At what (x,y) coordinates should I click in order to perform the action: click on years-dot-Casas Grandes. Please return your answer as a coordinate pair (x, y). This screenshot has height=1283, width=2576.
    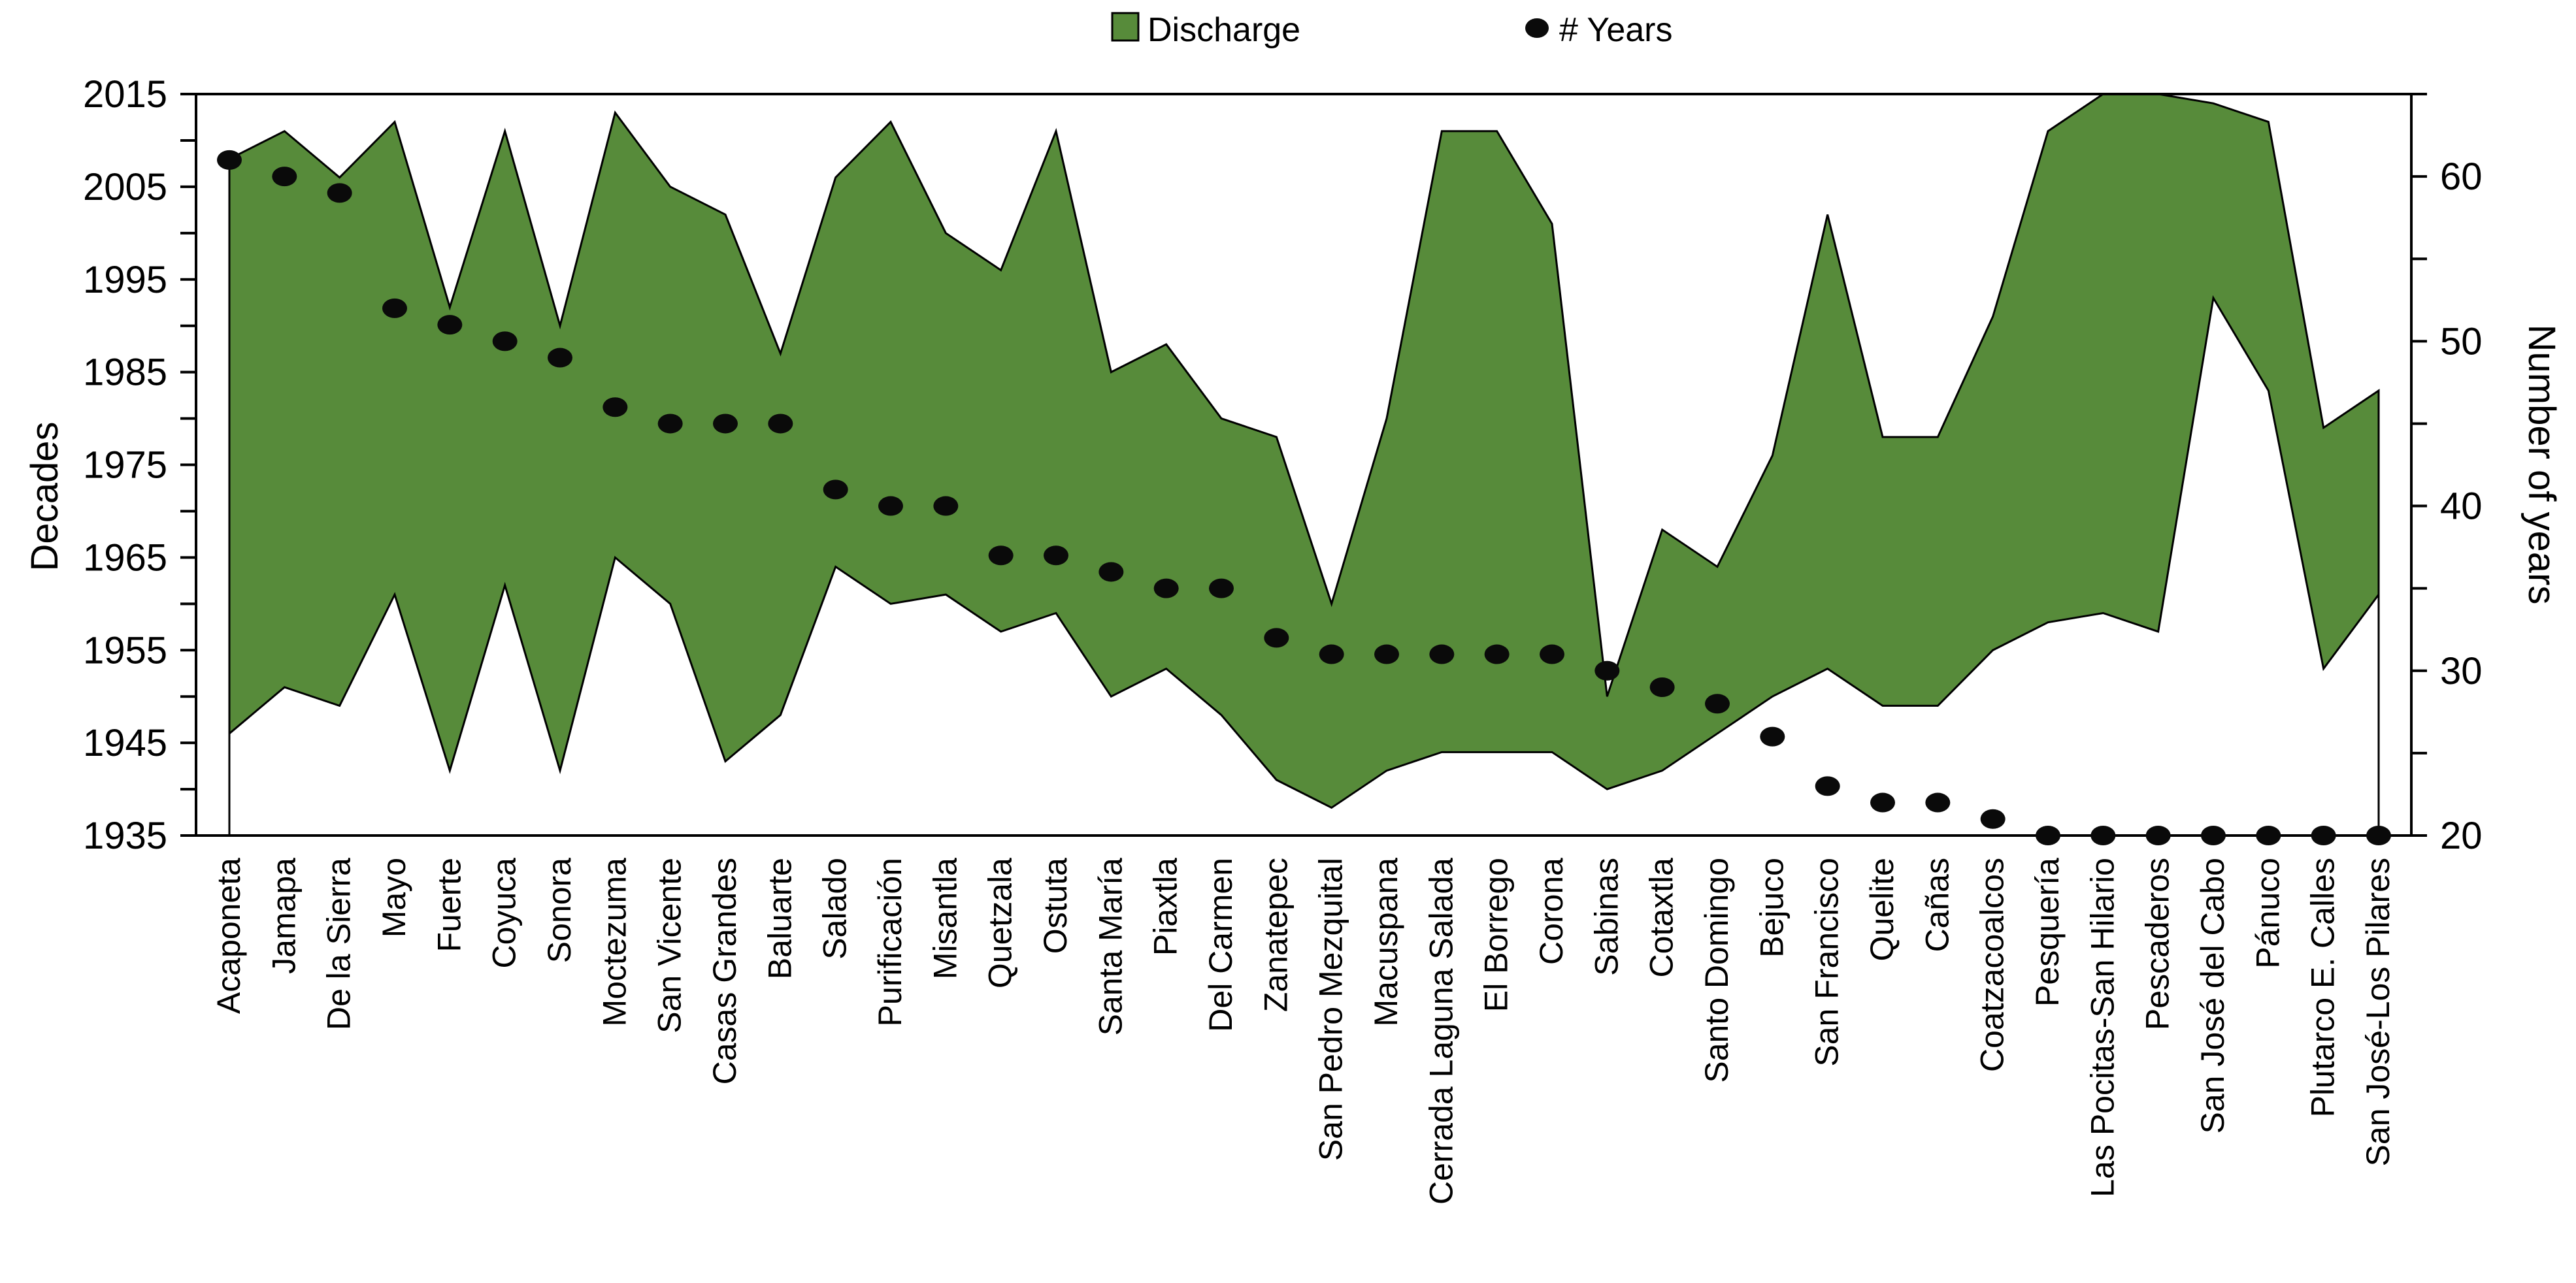
    Looking at the image, I should click on (725, 424).